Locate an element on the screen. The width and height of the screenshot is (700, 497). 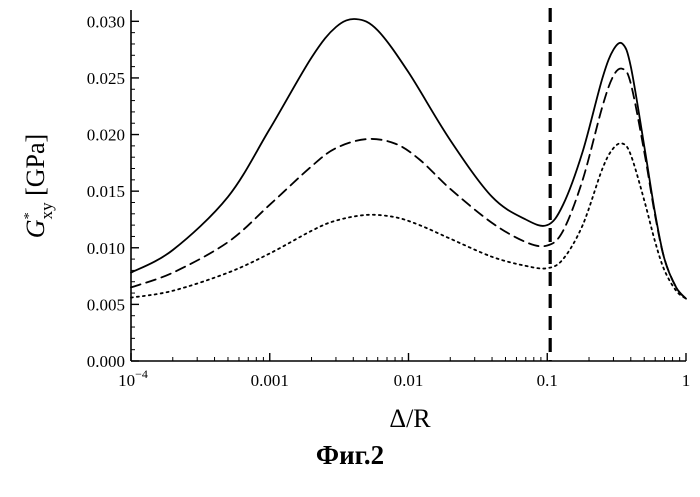
y-axis-label: G*xy [GPa] is located at coordinates (38, 186).